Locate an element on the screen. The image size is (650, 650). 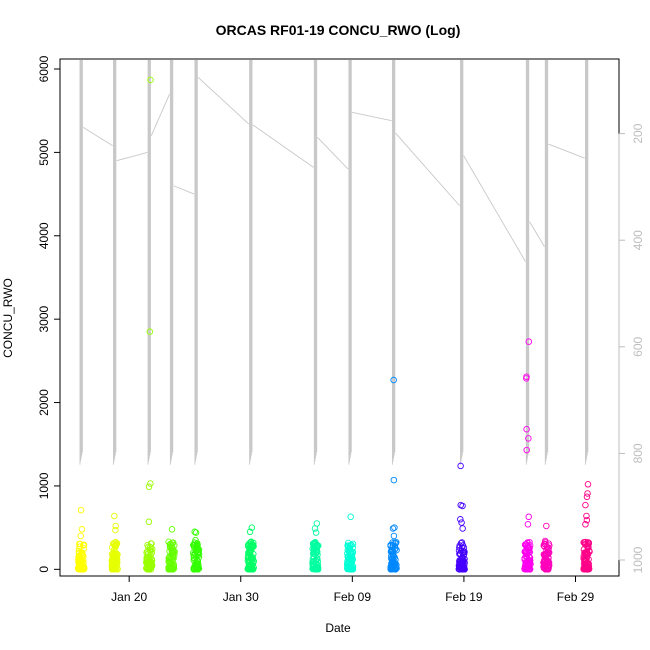
y-tick-label: 2000 is located at coordinates (44, 402).